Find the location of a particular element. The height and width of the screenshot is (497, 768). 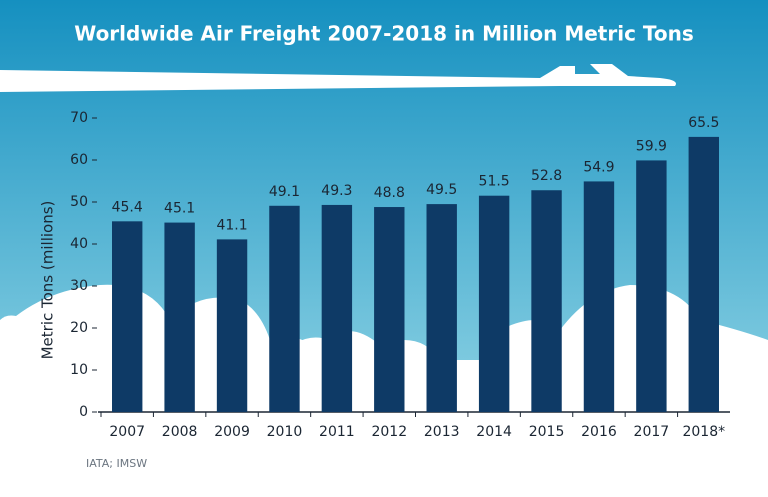

x-tick-label: 2012 is located at coordinates (389, 432).